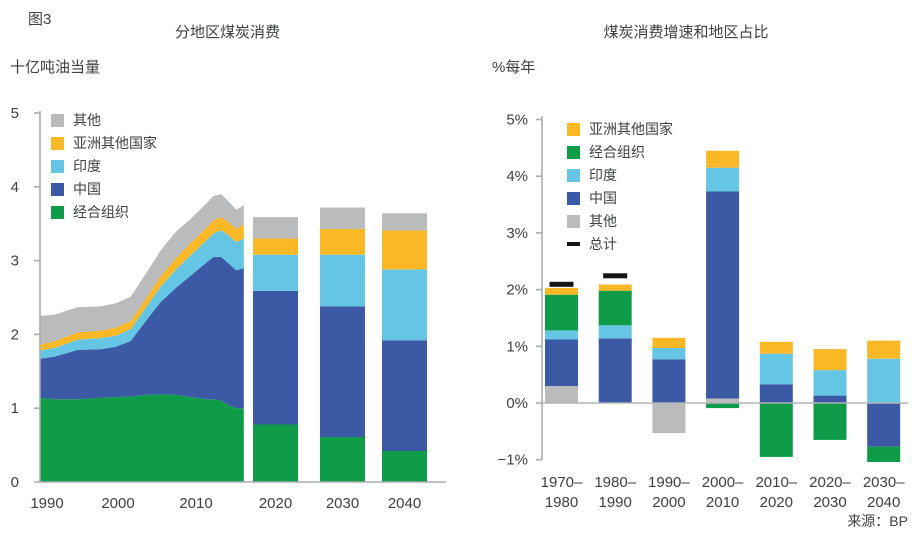 The width and height of the screenshot is (920, 547). What do you see at coordinates (142, 438) in the screenshot?
I see `area-oecd` at bounding box center [142, 438].